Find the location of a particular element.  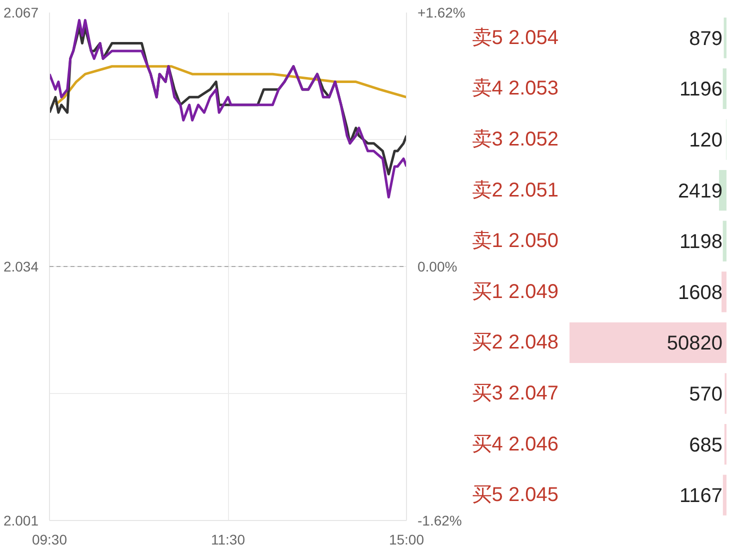

y-tick-label: 卖4 2.053 is located at coordinates (515, 89).